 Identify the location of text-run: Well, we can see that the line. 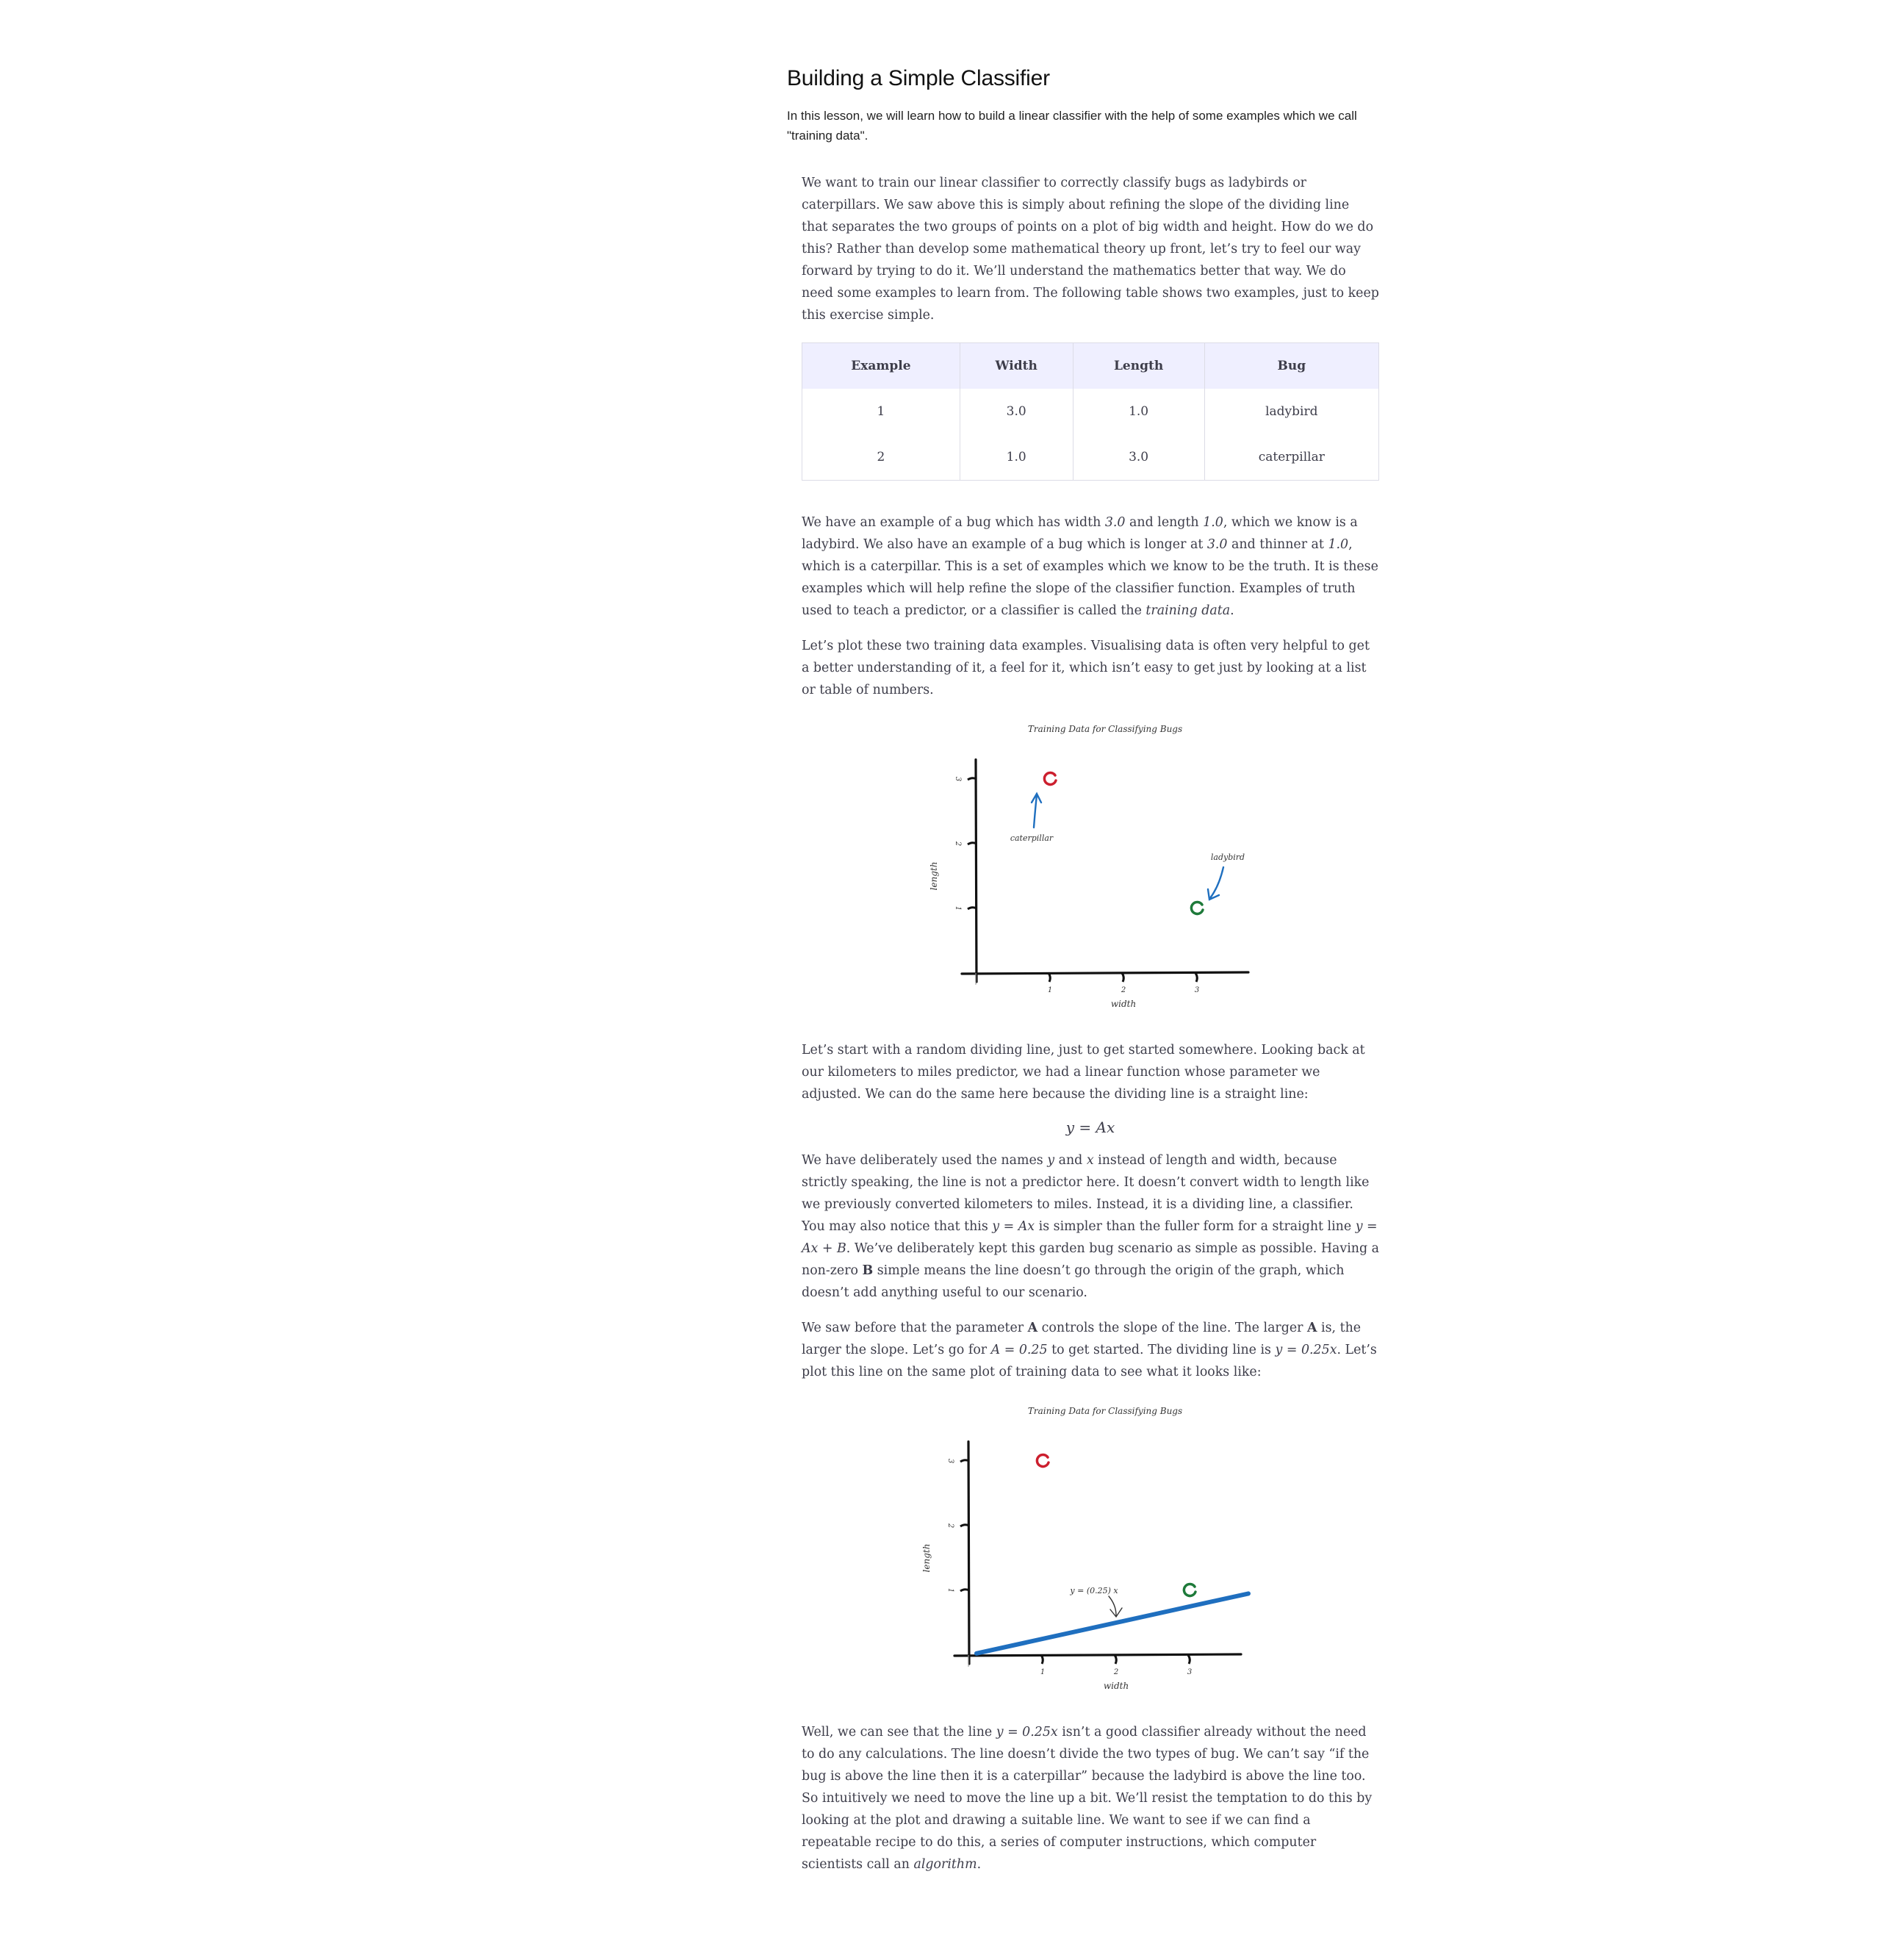
(899, 1732).